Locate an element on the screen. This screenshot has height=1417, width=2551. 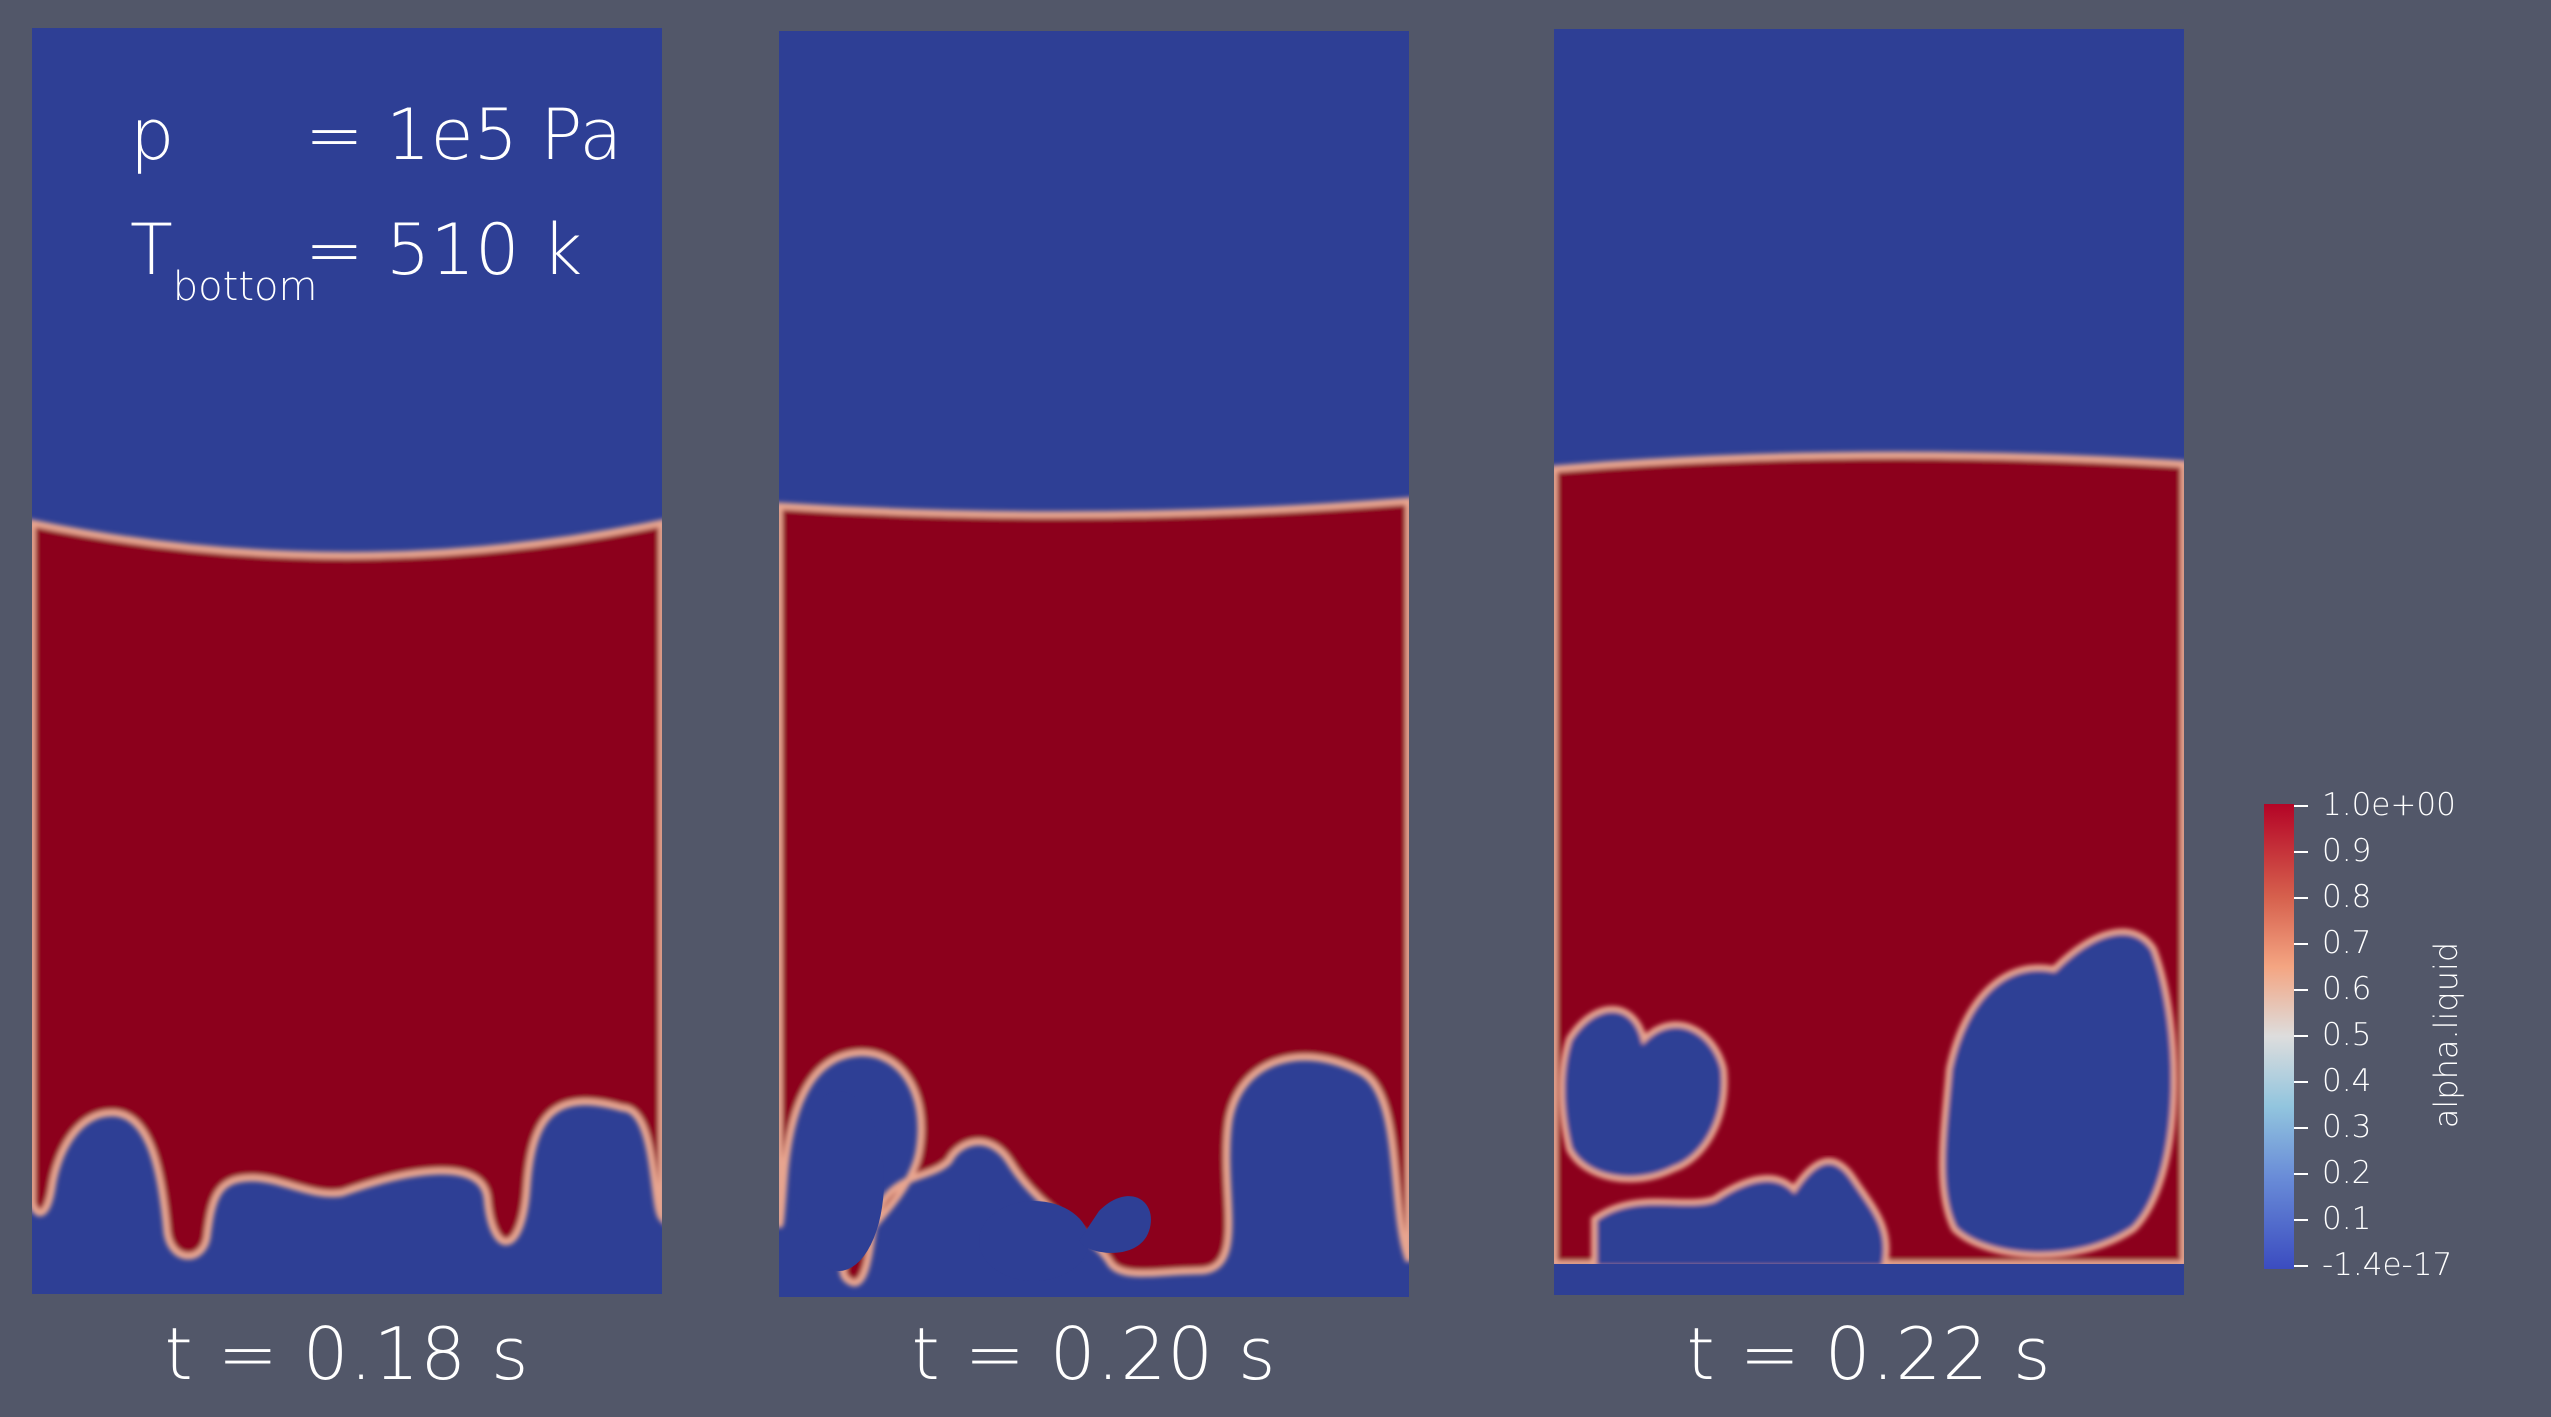
colorbar-tick-label: 0.3 is located at coordinates (2347, 1127).